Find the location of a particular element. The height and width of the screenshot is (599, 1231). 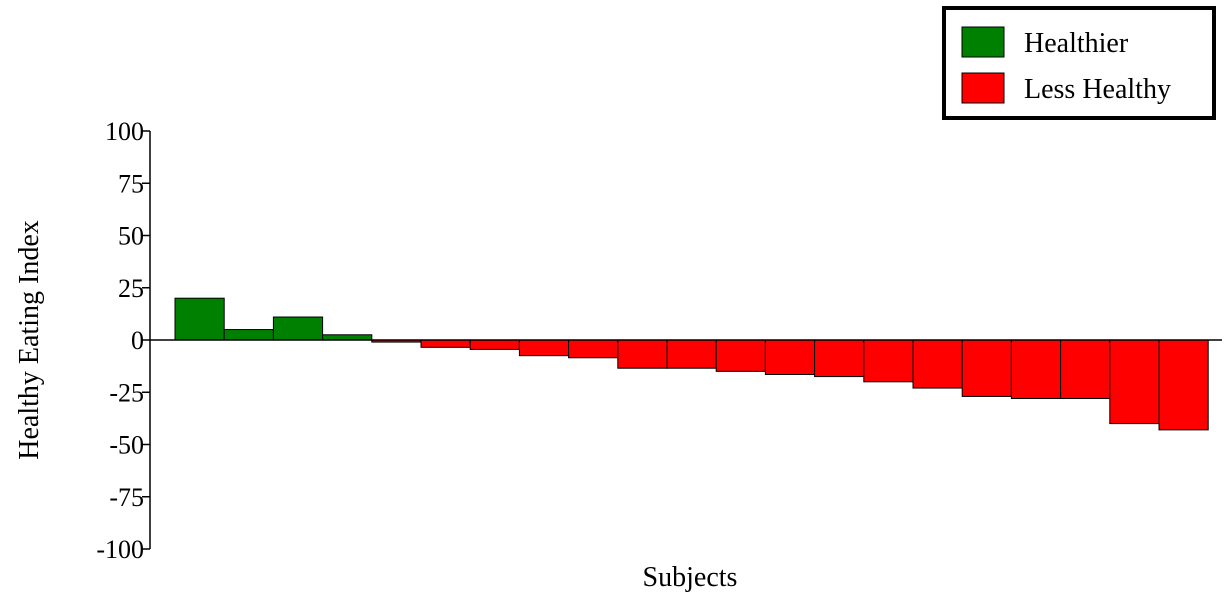

y-tick-label: -100 is located at coordinates (120, 549).